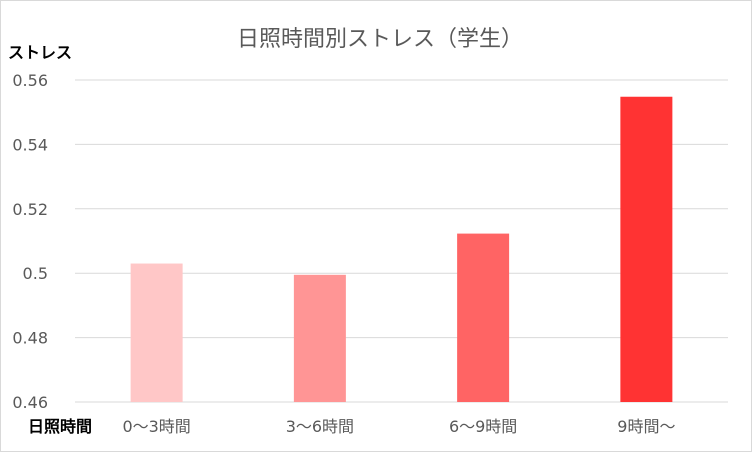 The width and height of the screenshot is (752, 452). Describe the element at coordinates (646, 426) in the screenshot. I see `x-tick-label: 9時間～` at that location.